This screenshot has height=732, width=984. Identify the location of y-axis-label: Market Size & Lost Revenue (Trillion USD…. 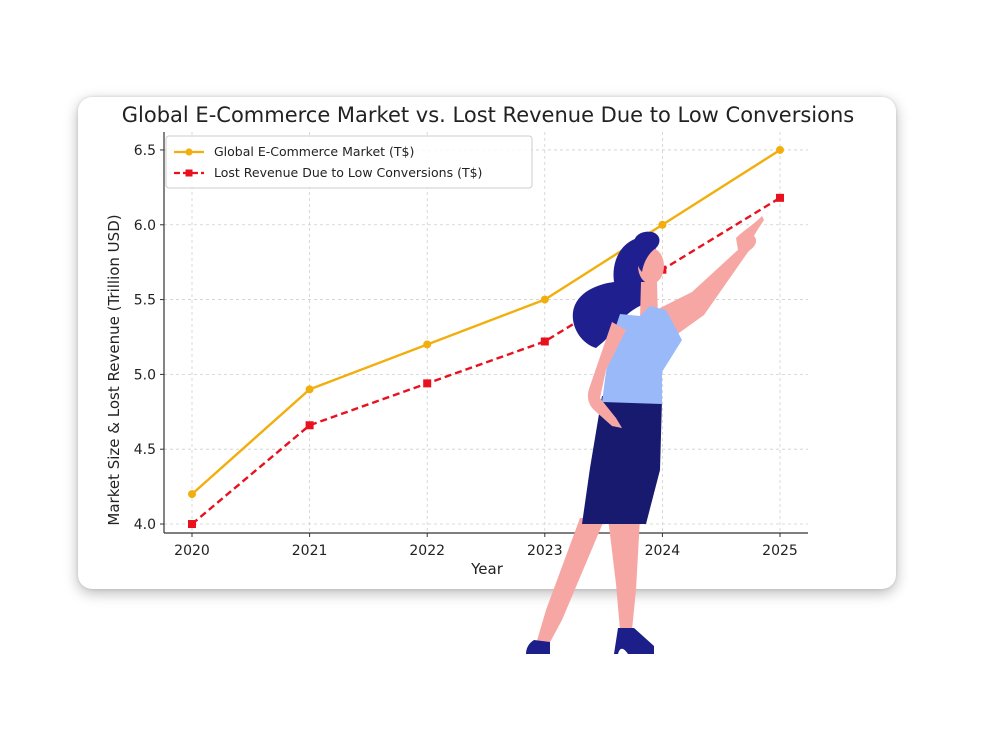
(114, 369).